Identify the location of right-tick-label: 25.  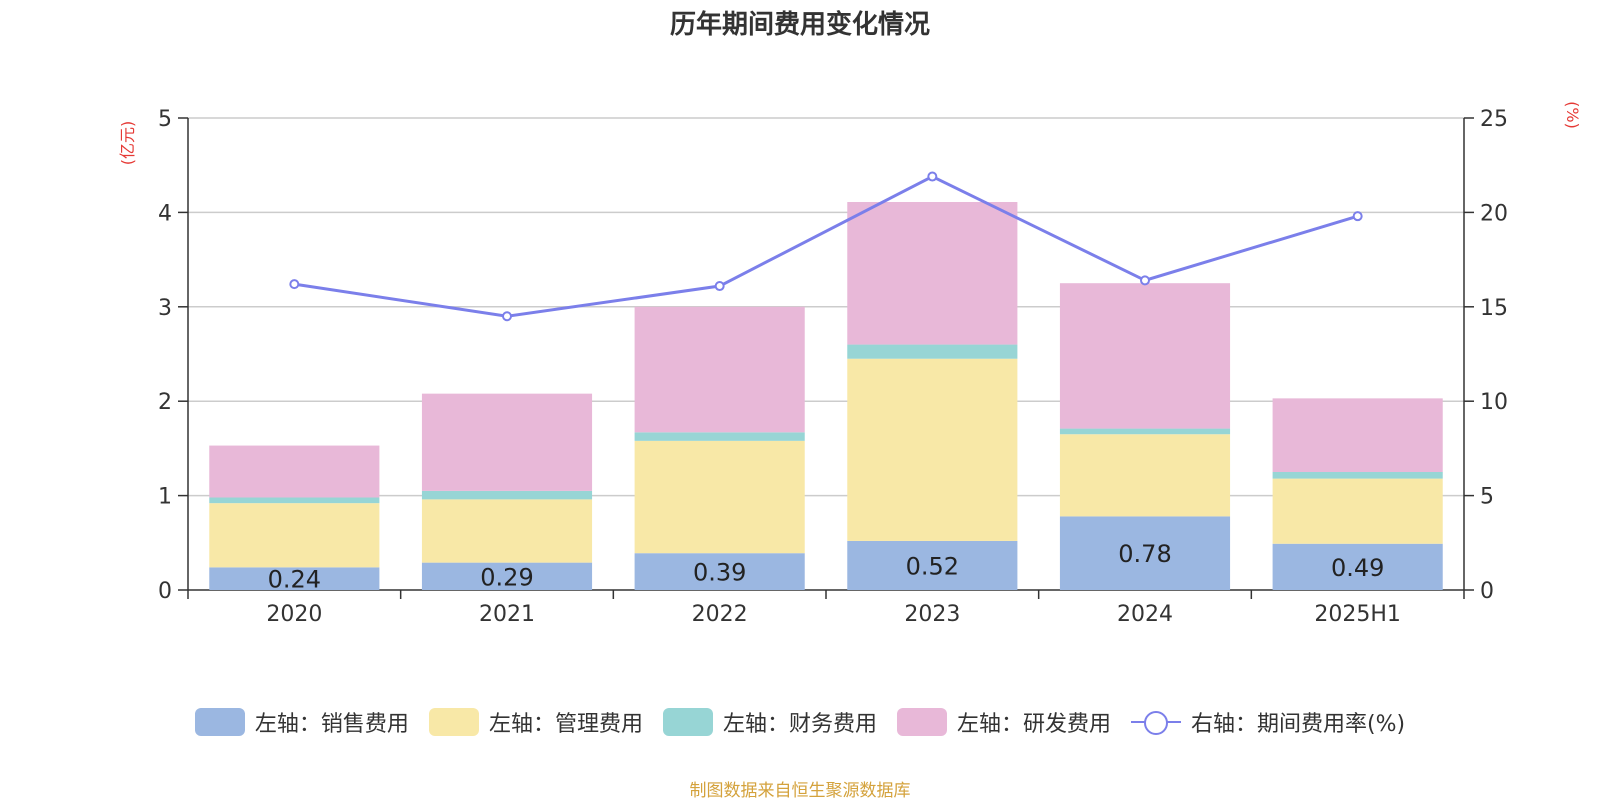
(1494, 119).